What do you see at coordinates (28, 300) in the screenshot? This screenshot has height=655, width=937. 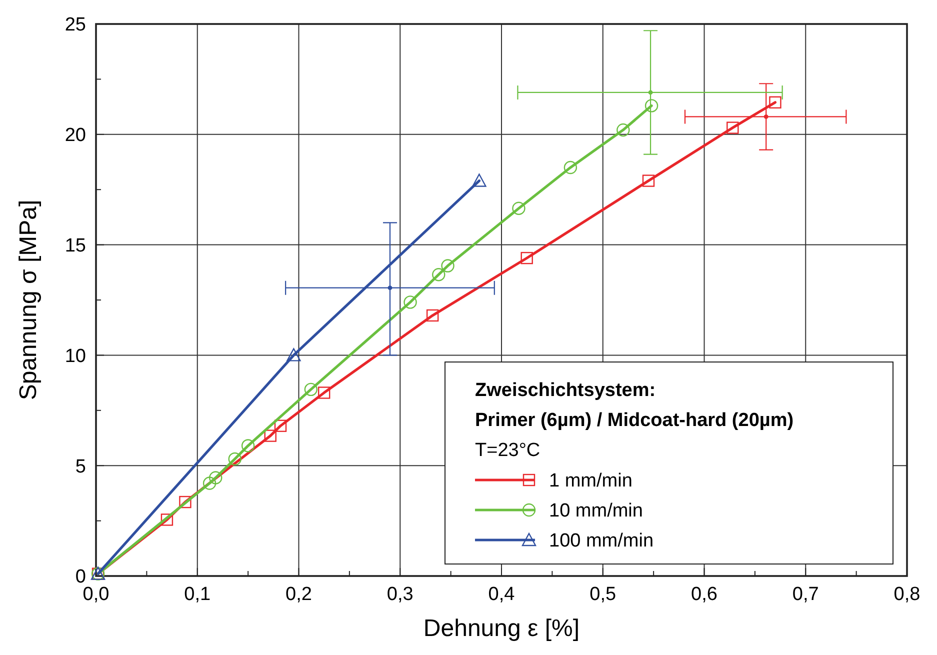 I see `y-axis-title: Spannung σ [MPa]` at bounding box center [28, 300].